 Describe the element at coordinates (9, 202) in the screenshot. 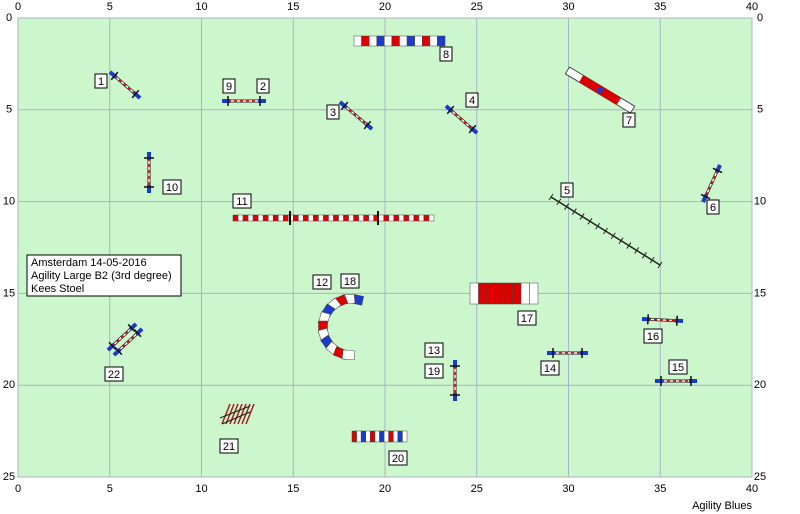

I see `y-tick-label: 10` at that location.